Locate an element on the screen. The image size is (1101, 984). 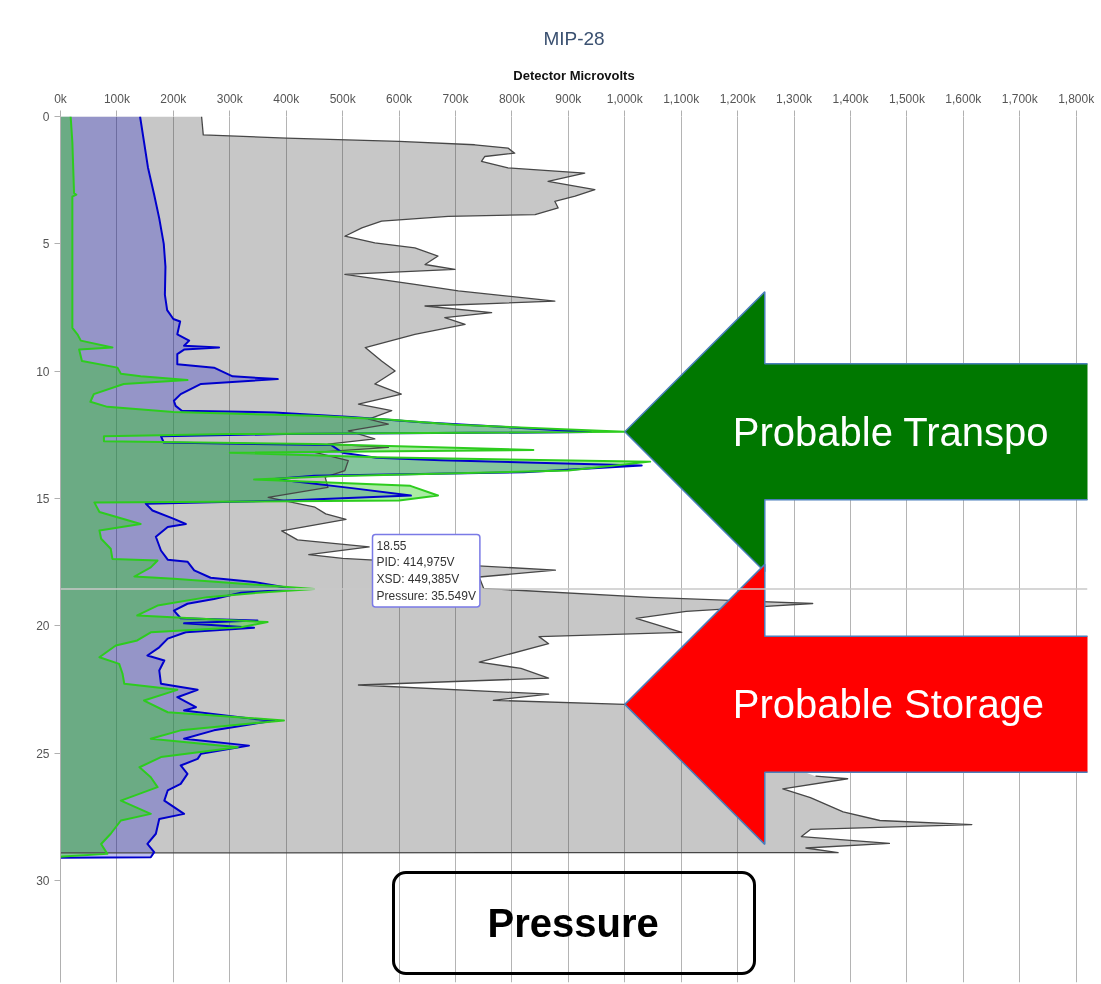
annotation: Probable Transpo is located at coordinates (890, 431).